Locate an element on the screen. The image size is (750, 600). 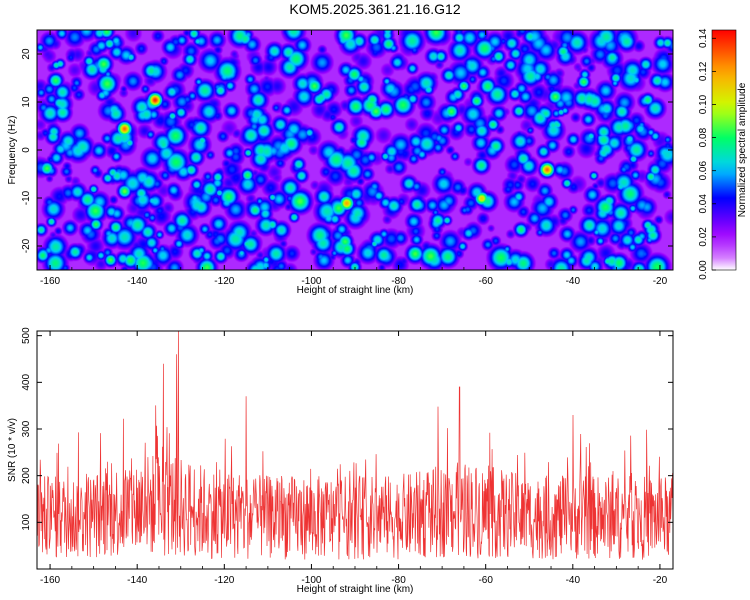
heatmap-y-tick-label: 0 is located at coordinates (26, 150).